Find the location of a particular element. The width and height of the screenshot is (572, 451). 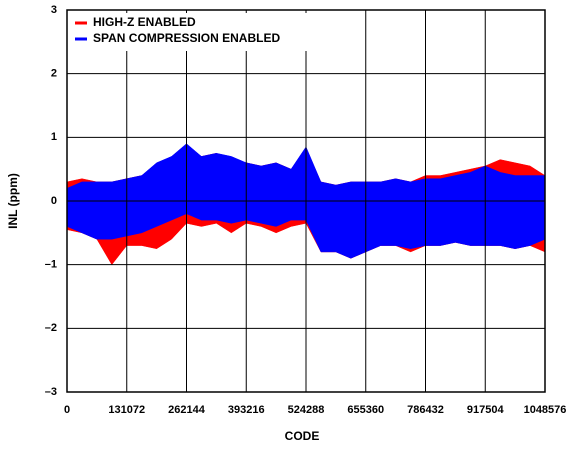

x-tick-label: 0 is located at coordinates (67, 410).